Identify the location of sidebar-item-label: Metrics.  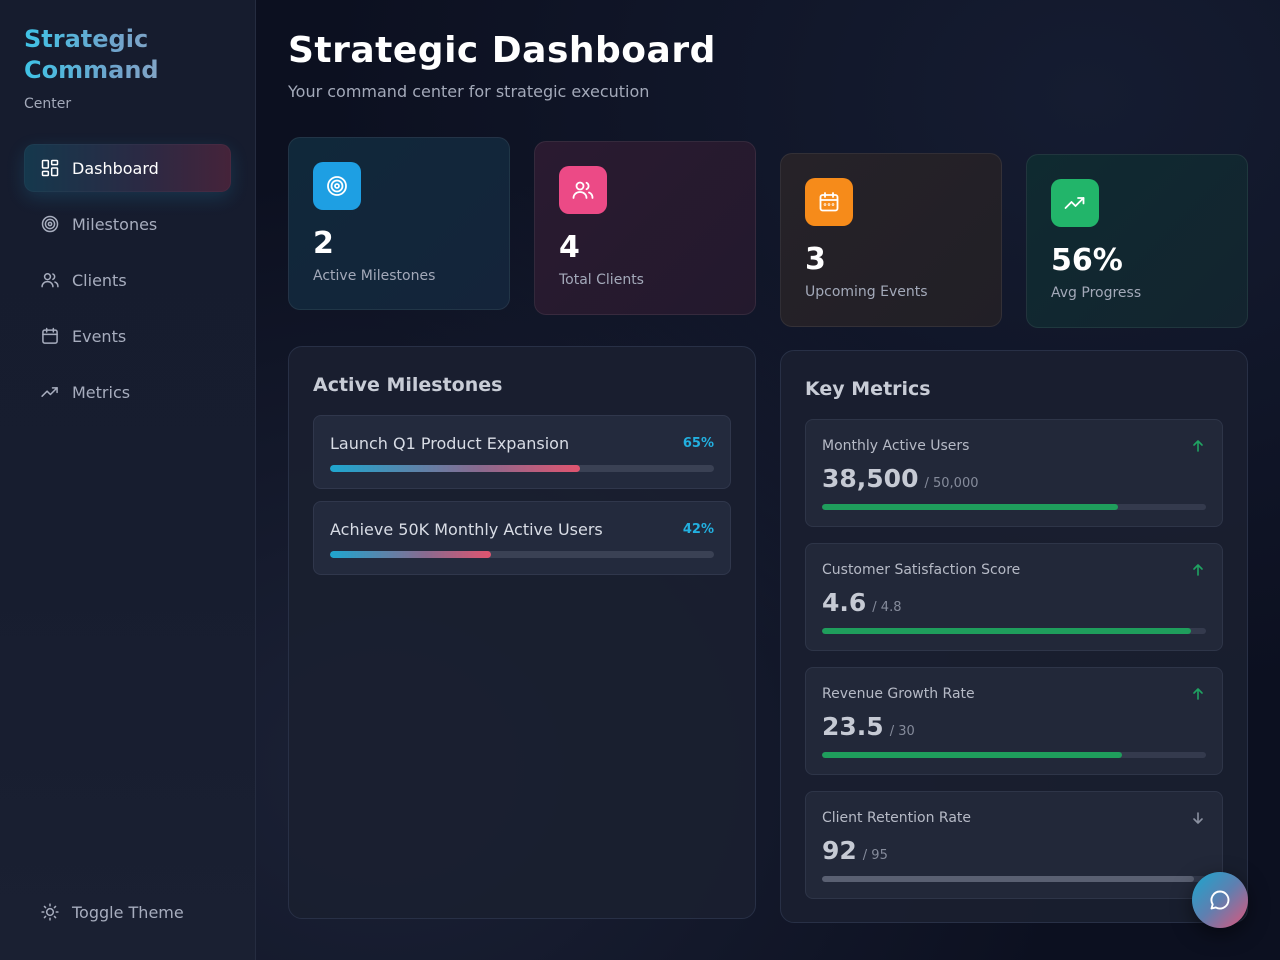
(101, 392).